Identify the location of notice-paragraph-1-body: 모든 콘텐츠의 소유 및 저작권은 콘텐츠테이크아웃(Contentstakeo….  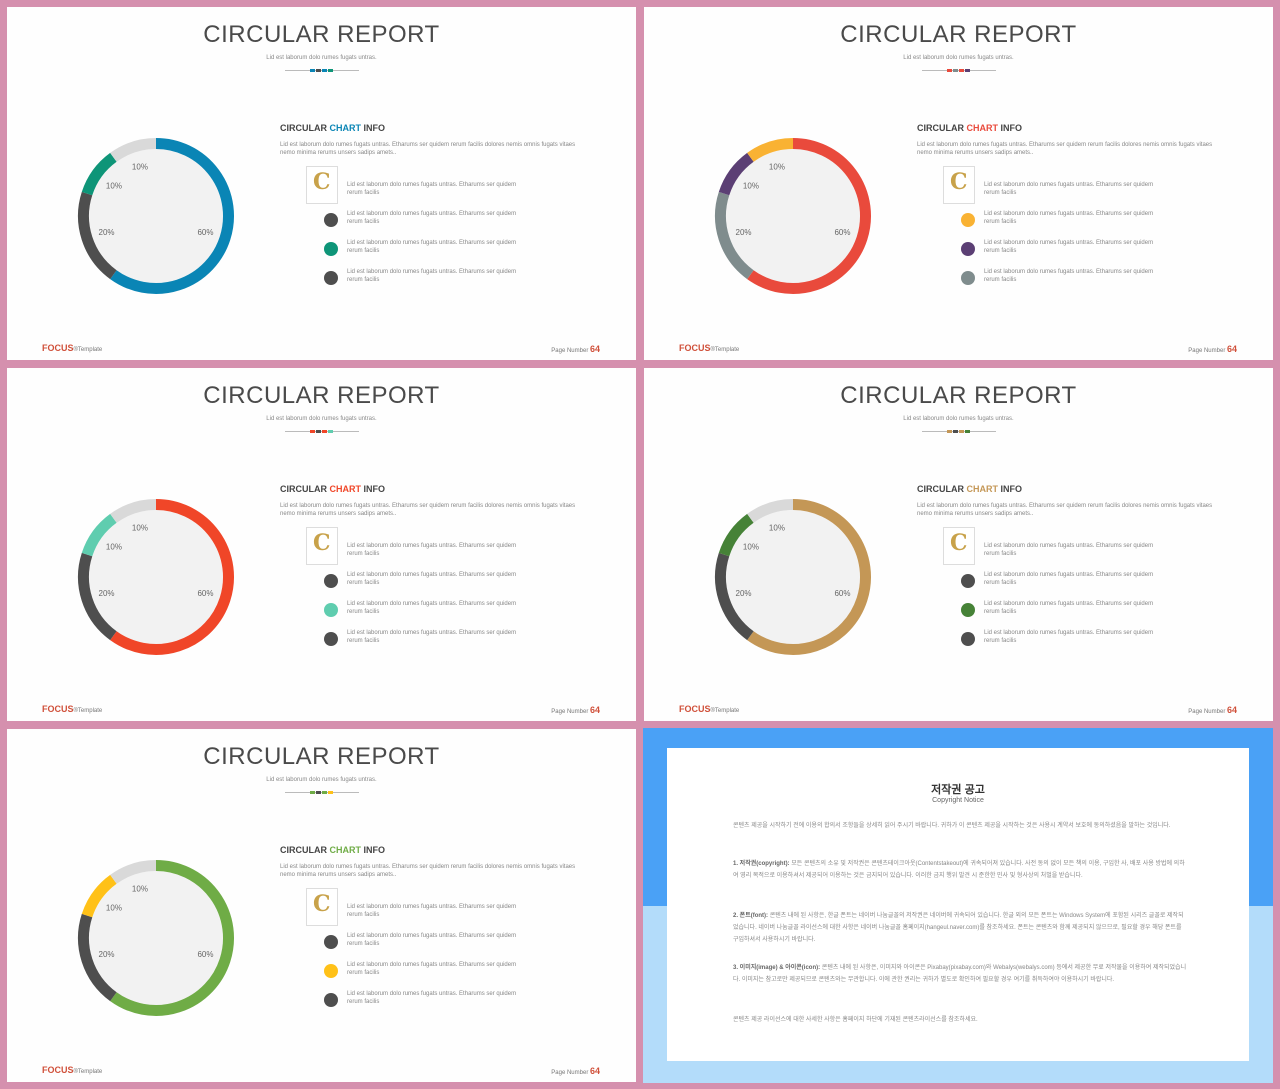
(959, 870).